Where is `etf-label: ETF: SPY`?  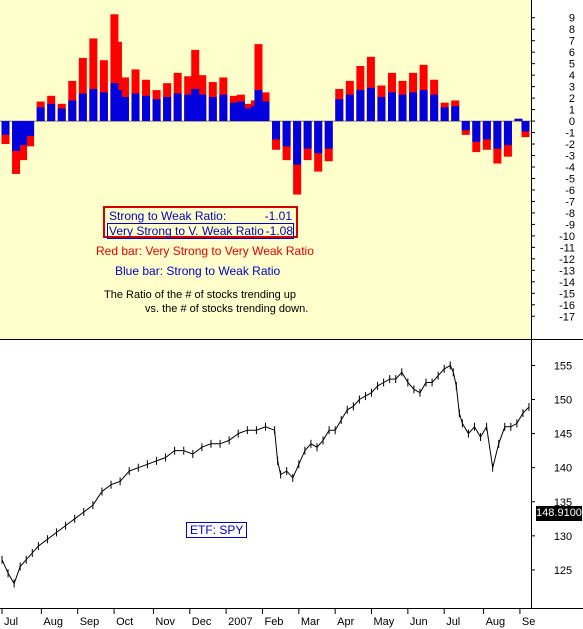
etf-label: ETF: SPY is located at coordinates (217, 530).